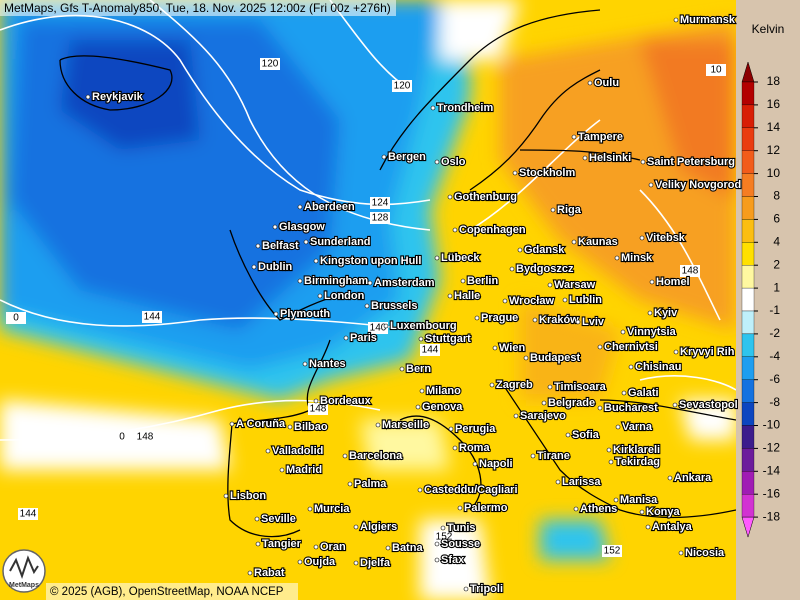 The width and height of the screenshot is (800, 600). What do you see at coordinates (658, 367) in the screenshot?
I see `city-label: Chisinau` at bounding box center [658, 367].